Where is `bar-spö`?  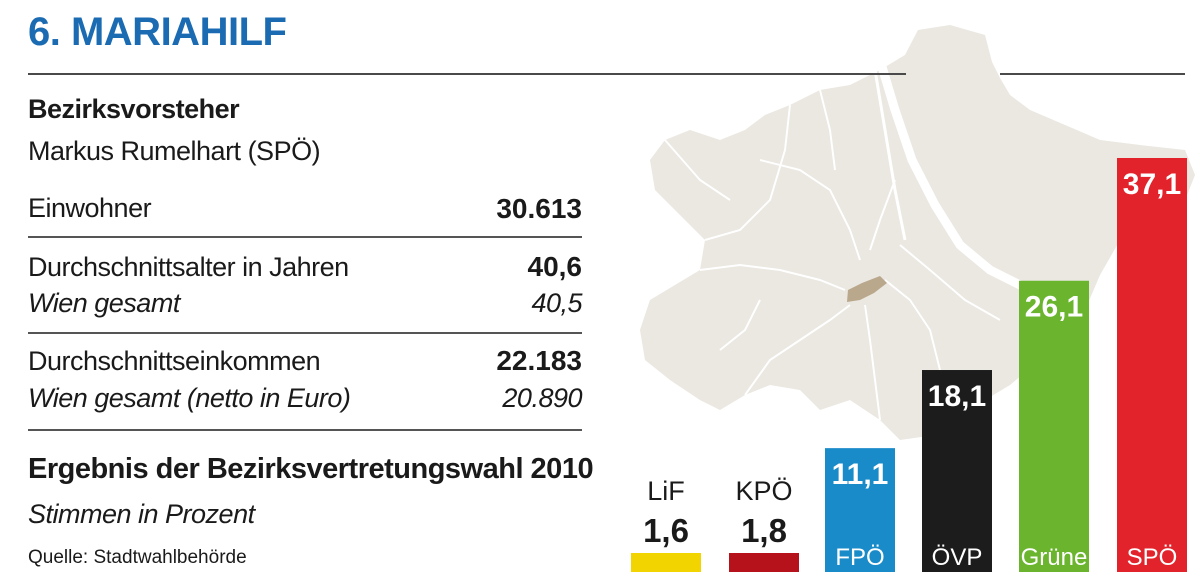
bar-spö is located at coordinates (1152, 365).